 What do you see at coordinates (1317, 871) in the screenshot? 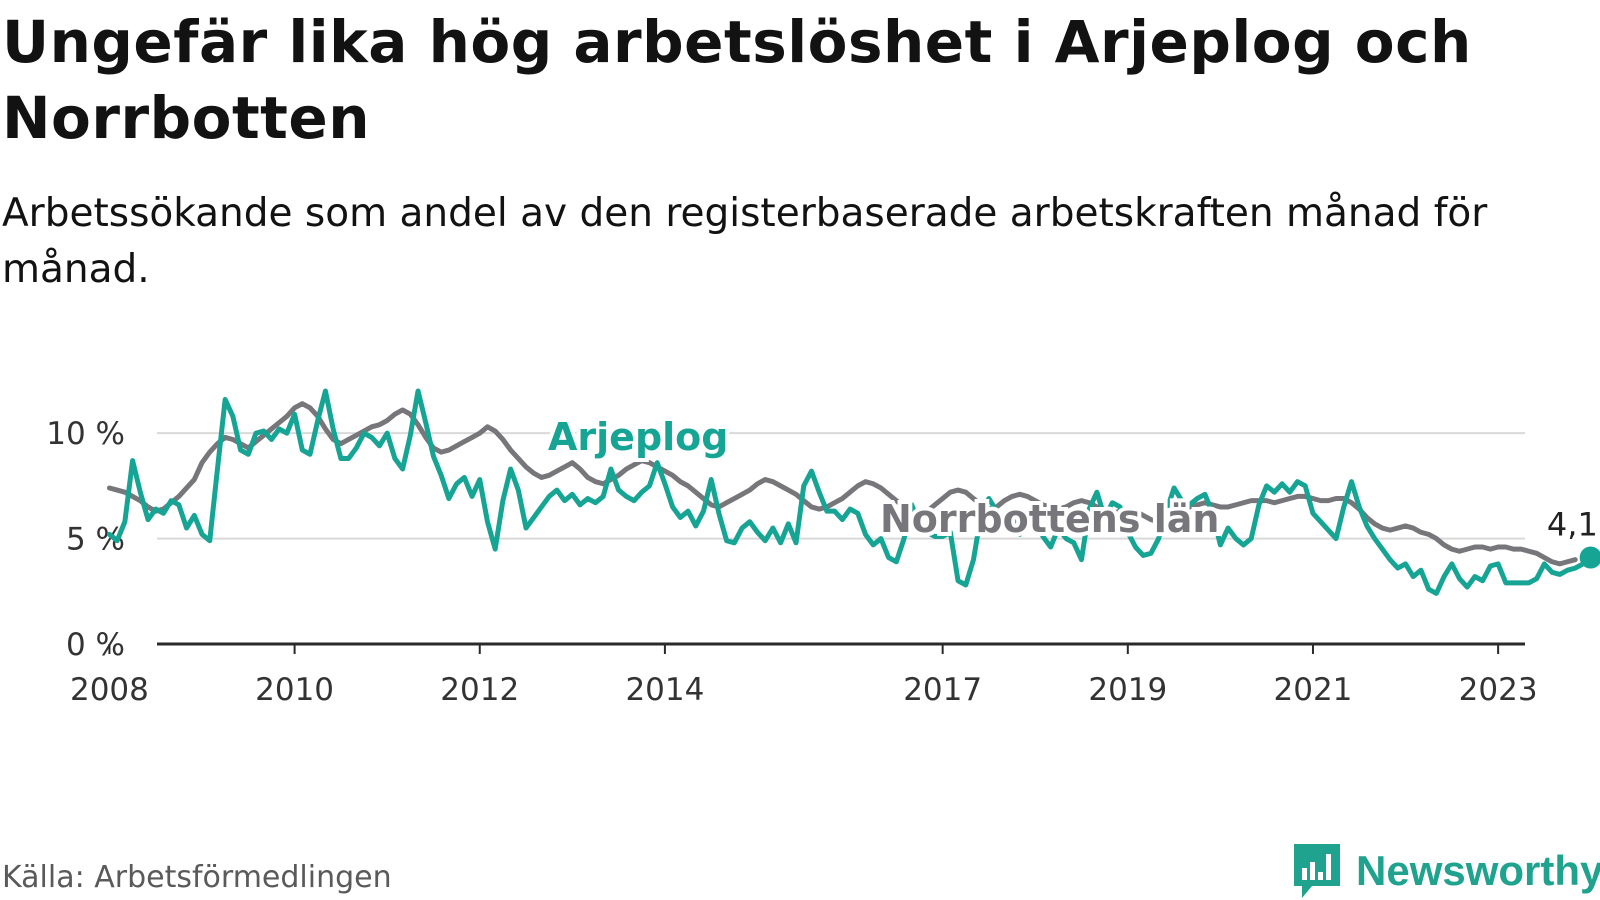
I see `newsworthy-logo-icon` at bounding box center [1317, 871].